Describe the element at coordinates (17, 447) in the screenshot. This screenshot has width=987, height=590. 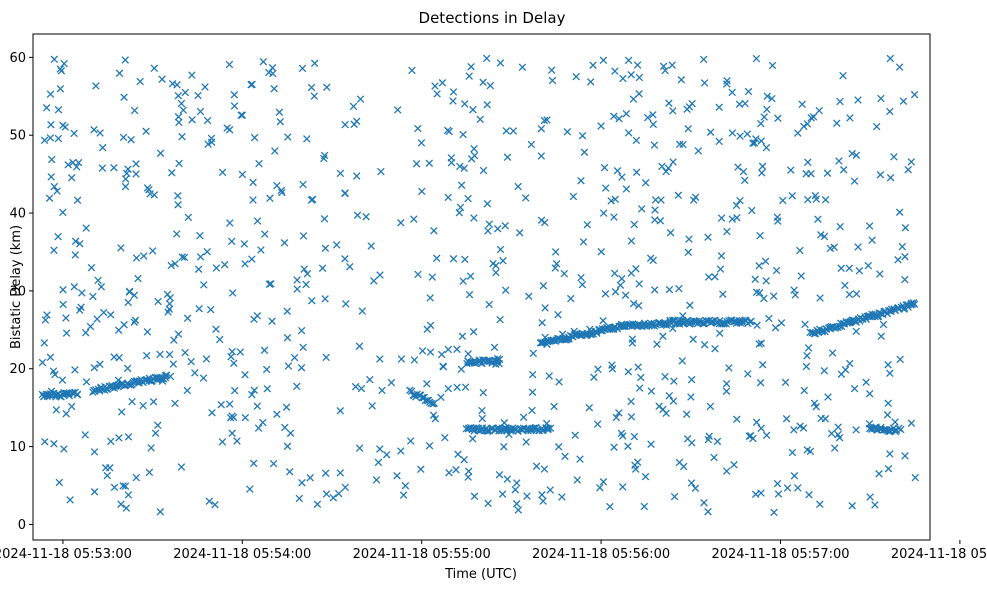
I see `y-tick-label: 10` at that location.